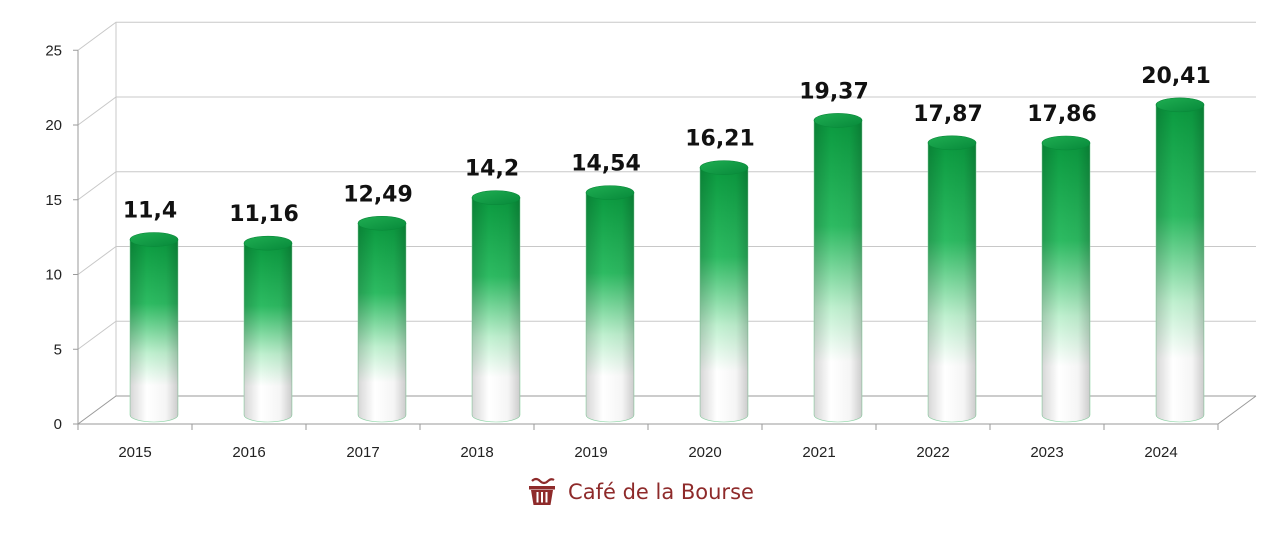  I want to click on bar-2022, so click(952, 279).